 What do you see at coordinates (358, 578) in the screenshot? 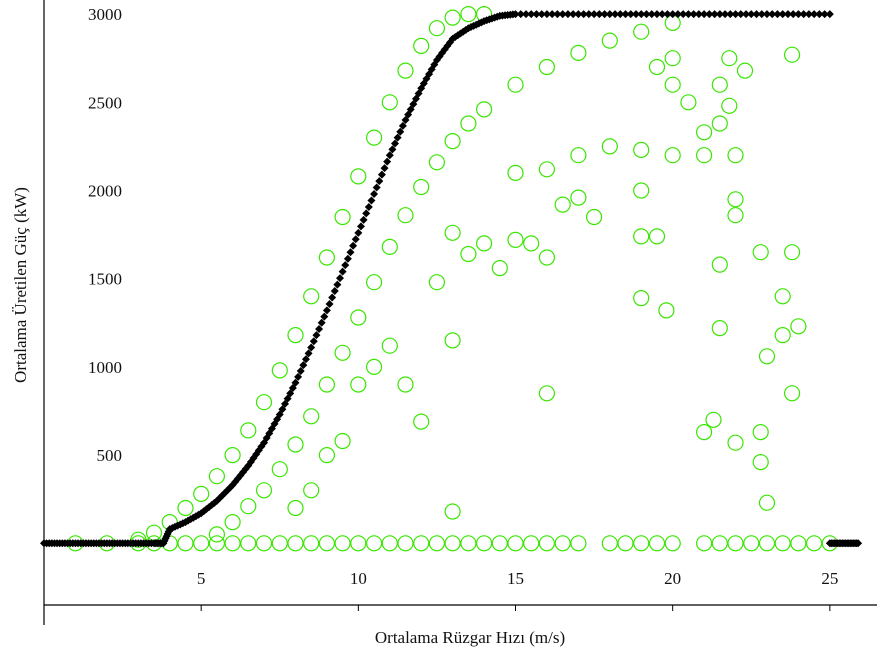
I see `x-tick-label: 10` at bounding box center [358, 578].